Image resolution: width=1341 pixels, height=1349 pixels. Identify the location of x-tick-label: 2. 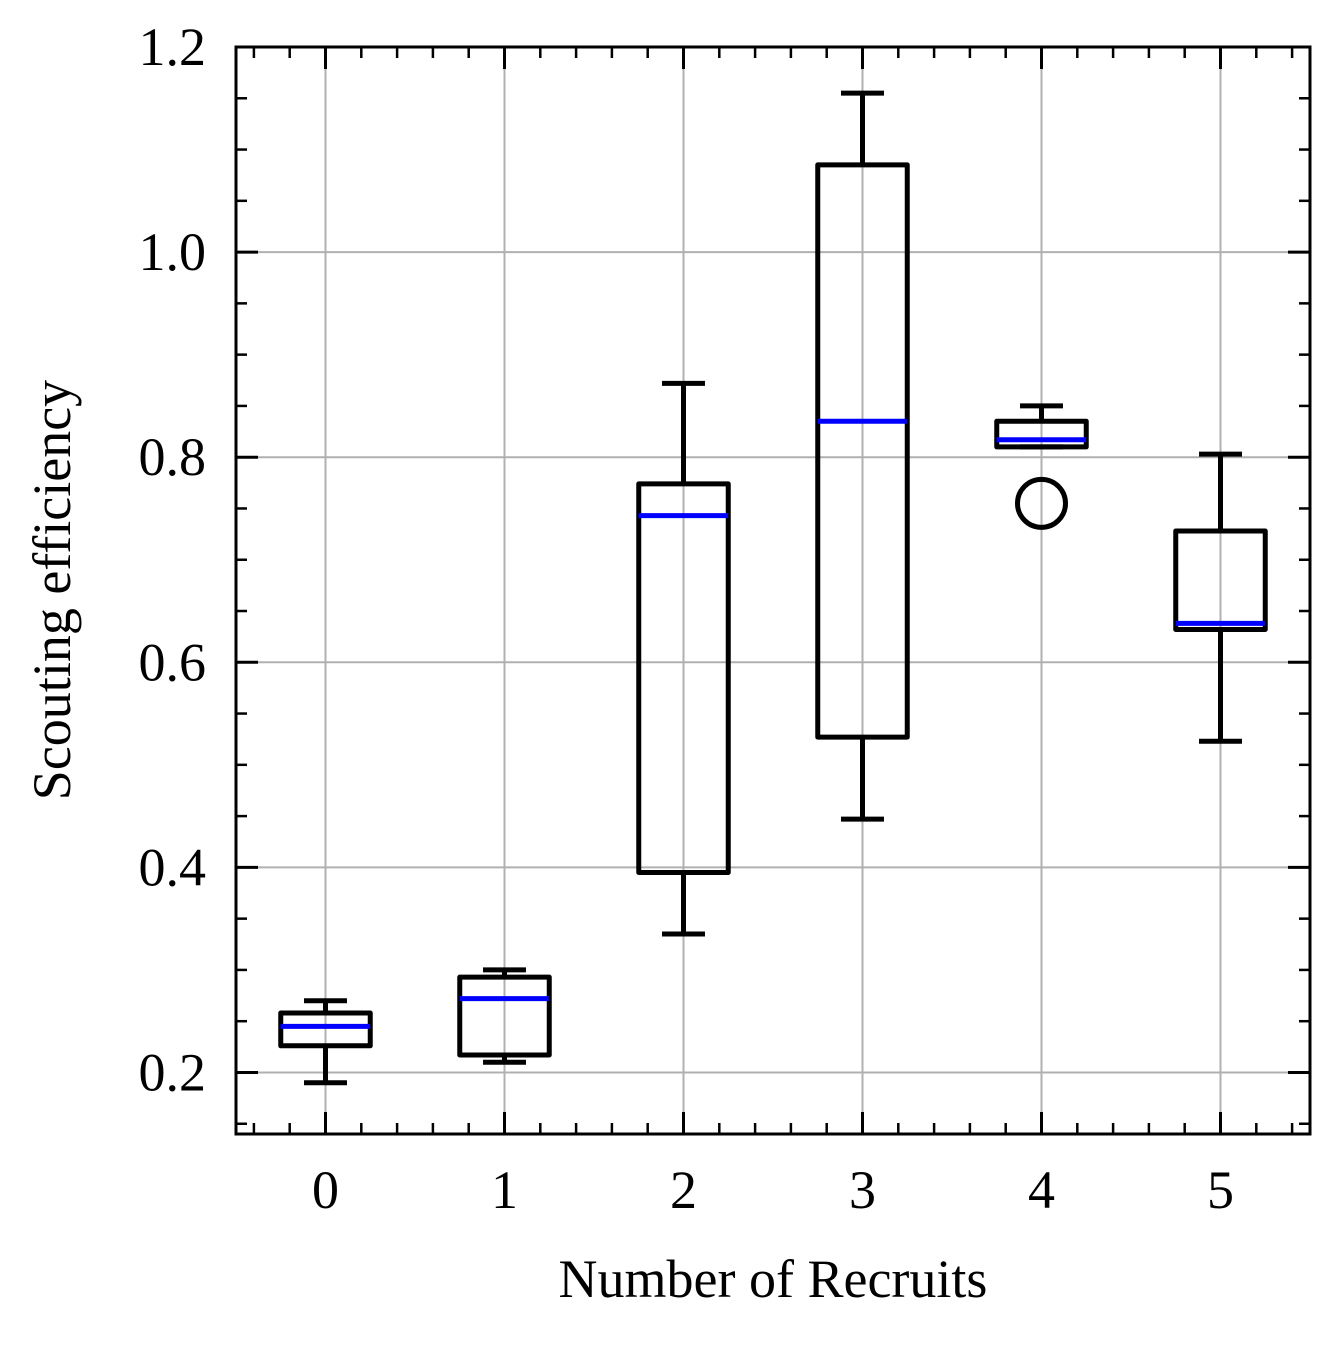
(683, 1190).